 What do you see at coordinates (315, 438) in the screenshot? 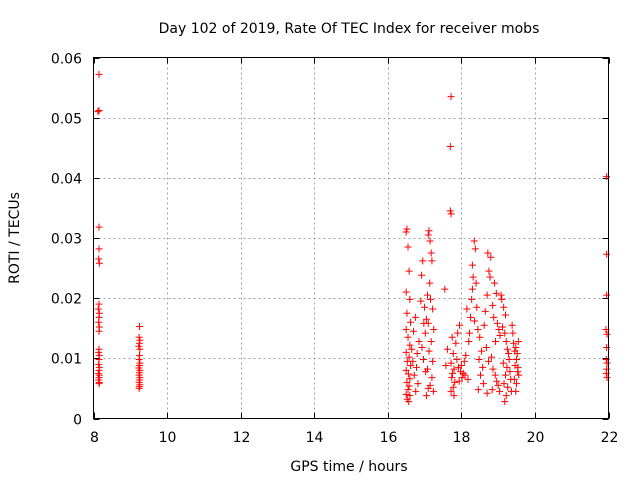
I see `x-tick-label: 14` at bounding box center [315, 438].